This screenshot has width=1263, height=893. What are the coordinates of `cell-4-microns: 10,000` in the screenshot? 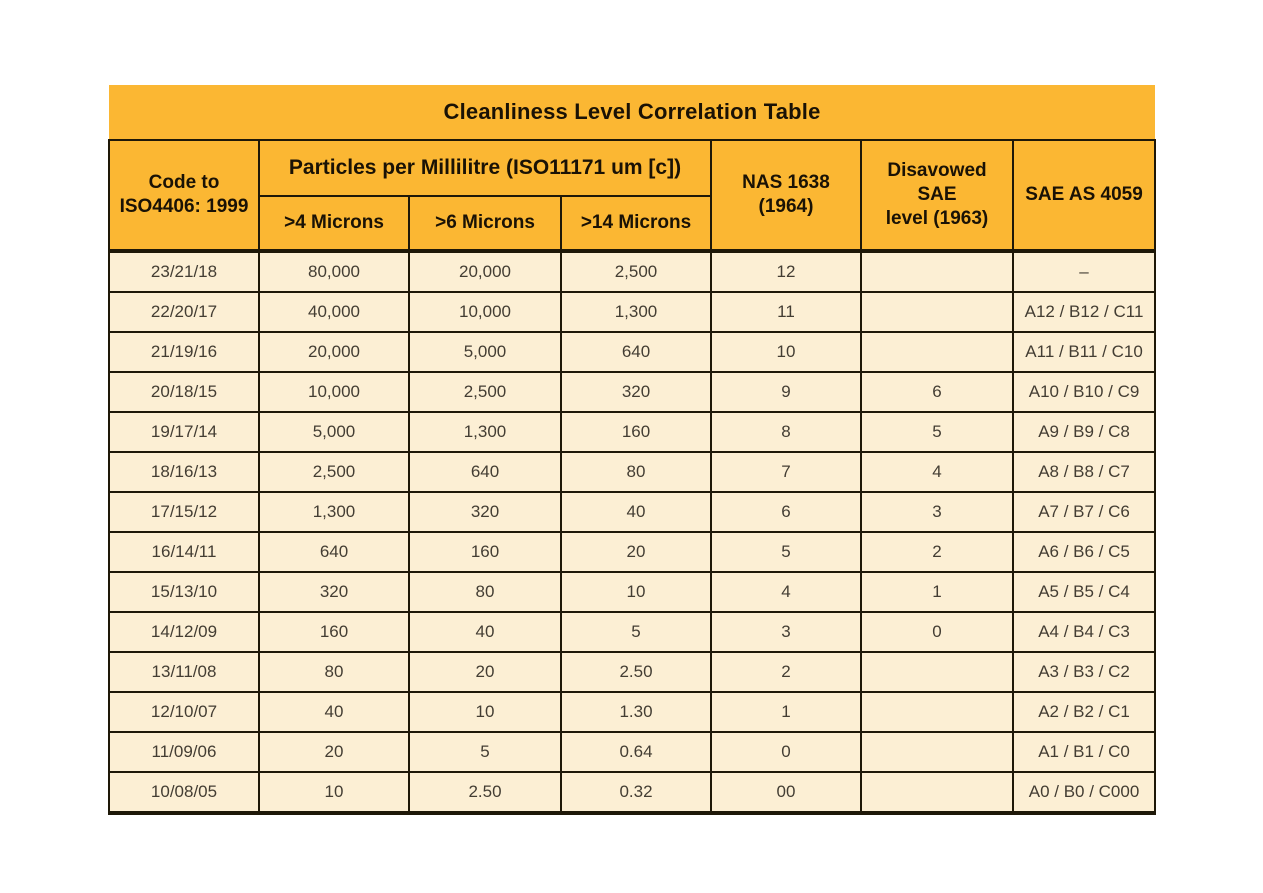 It's located at (334, 392).